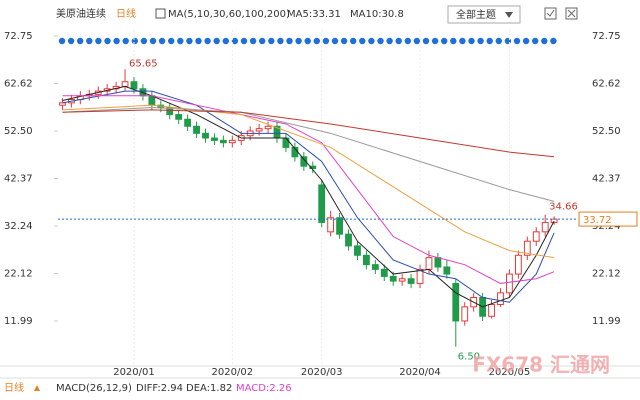 Image resolution: width=640 pixels, height=400 pixels. I want to click on y-tick-label: 52.50, so click(18, 131).